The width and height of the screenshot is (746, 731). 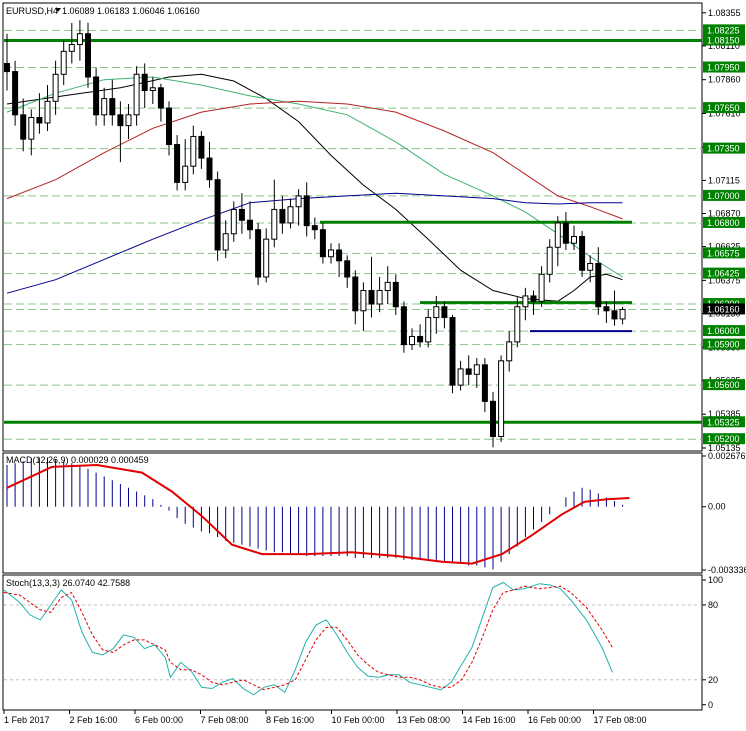 I want to click on stoch-plot, so click(x=352, y=638).